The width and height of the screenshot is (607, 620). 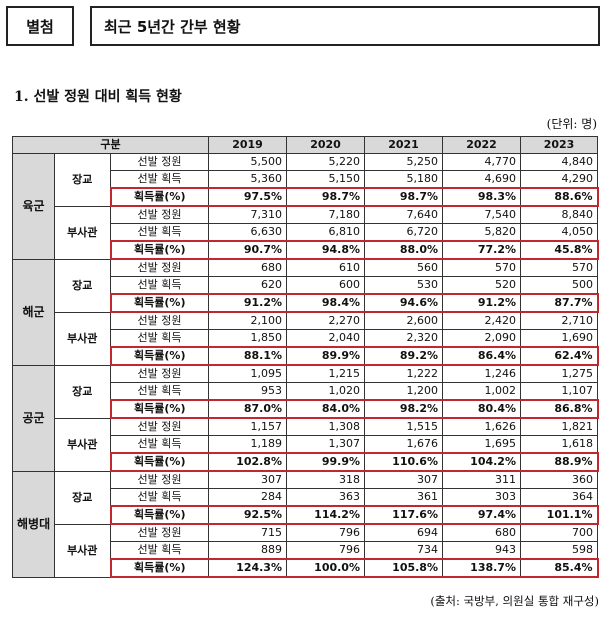 I want to click on table-row: 획득률(%) 90.7% 94.8% 88.0% 77.2% 45.8%, so click(x=306, y=250).